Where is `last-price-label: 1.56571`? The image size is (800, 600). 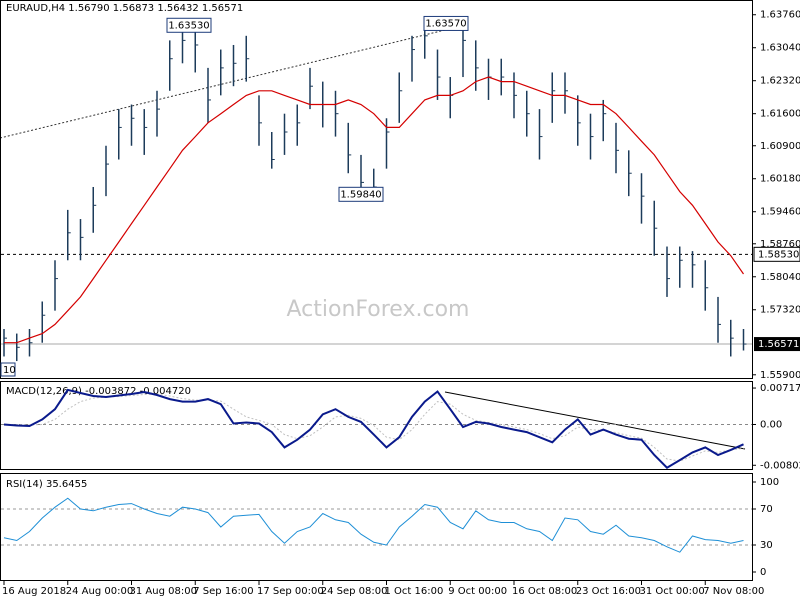 last-price-label: 1.56571 is located at coordinates (778, 344).